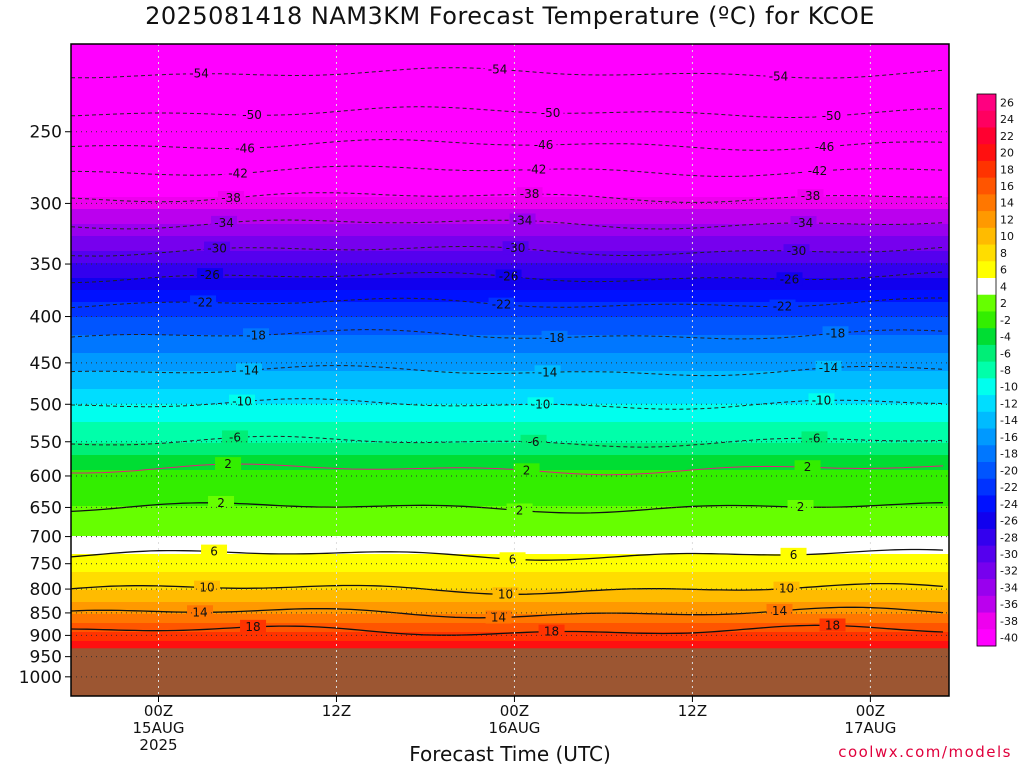  What do you see at coordinates (231, 198) in the screenshot?
I see `contour-label: -38` at bounding box center [231, 198].